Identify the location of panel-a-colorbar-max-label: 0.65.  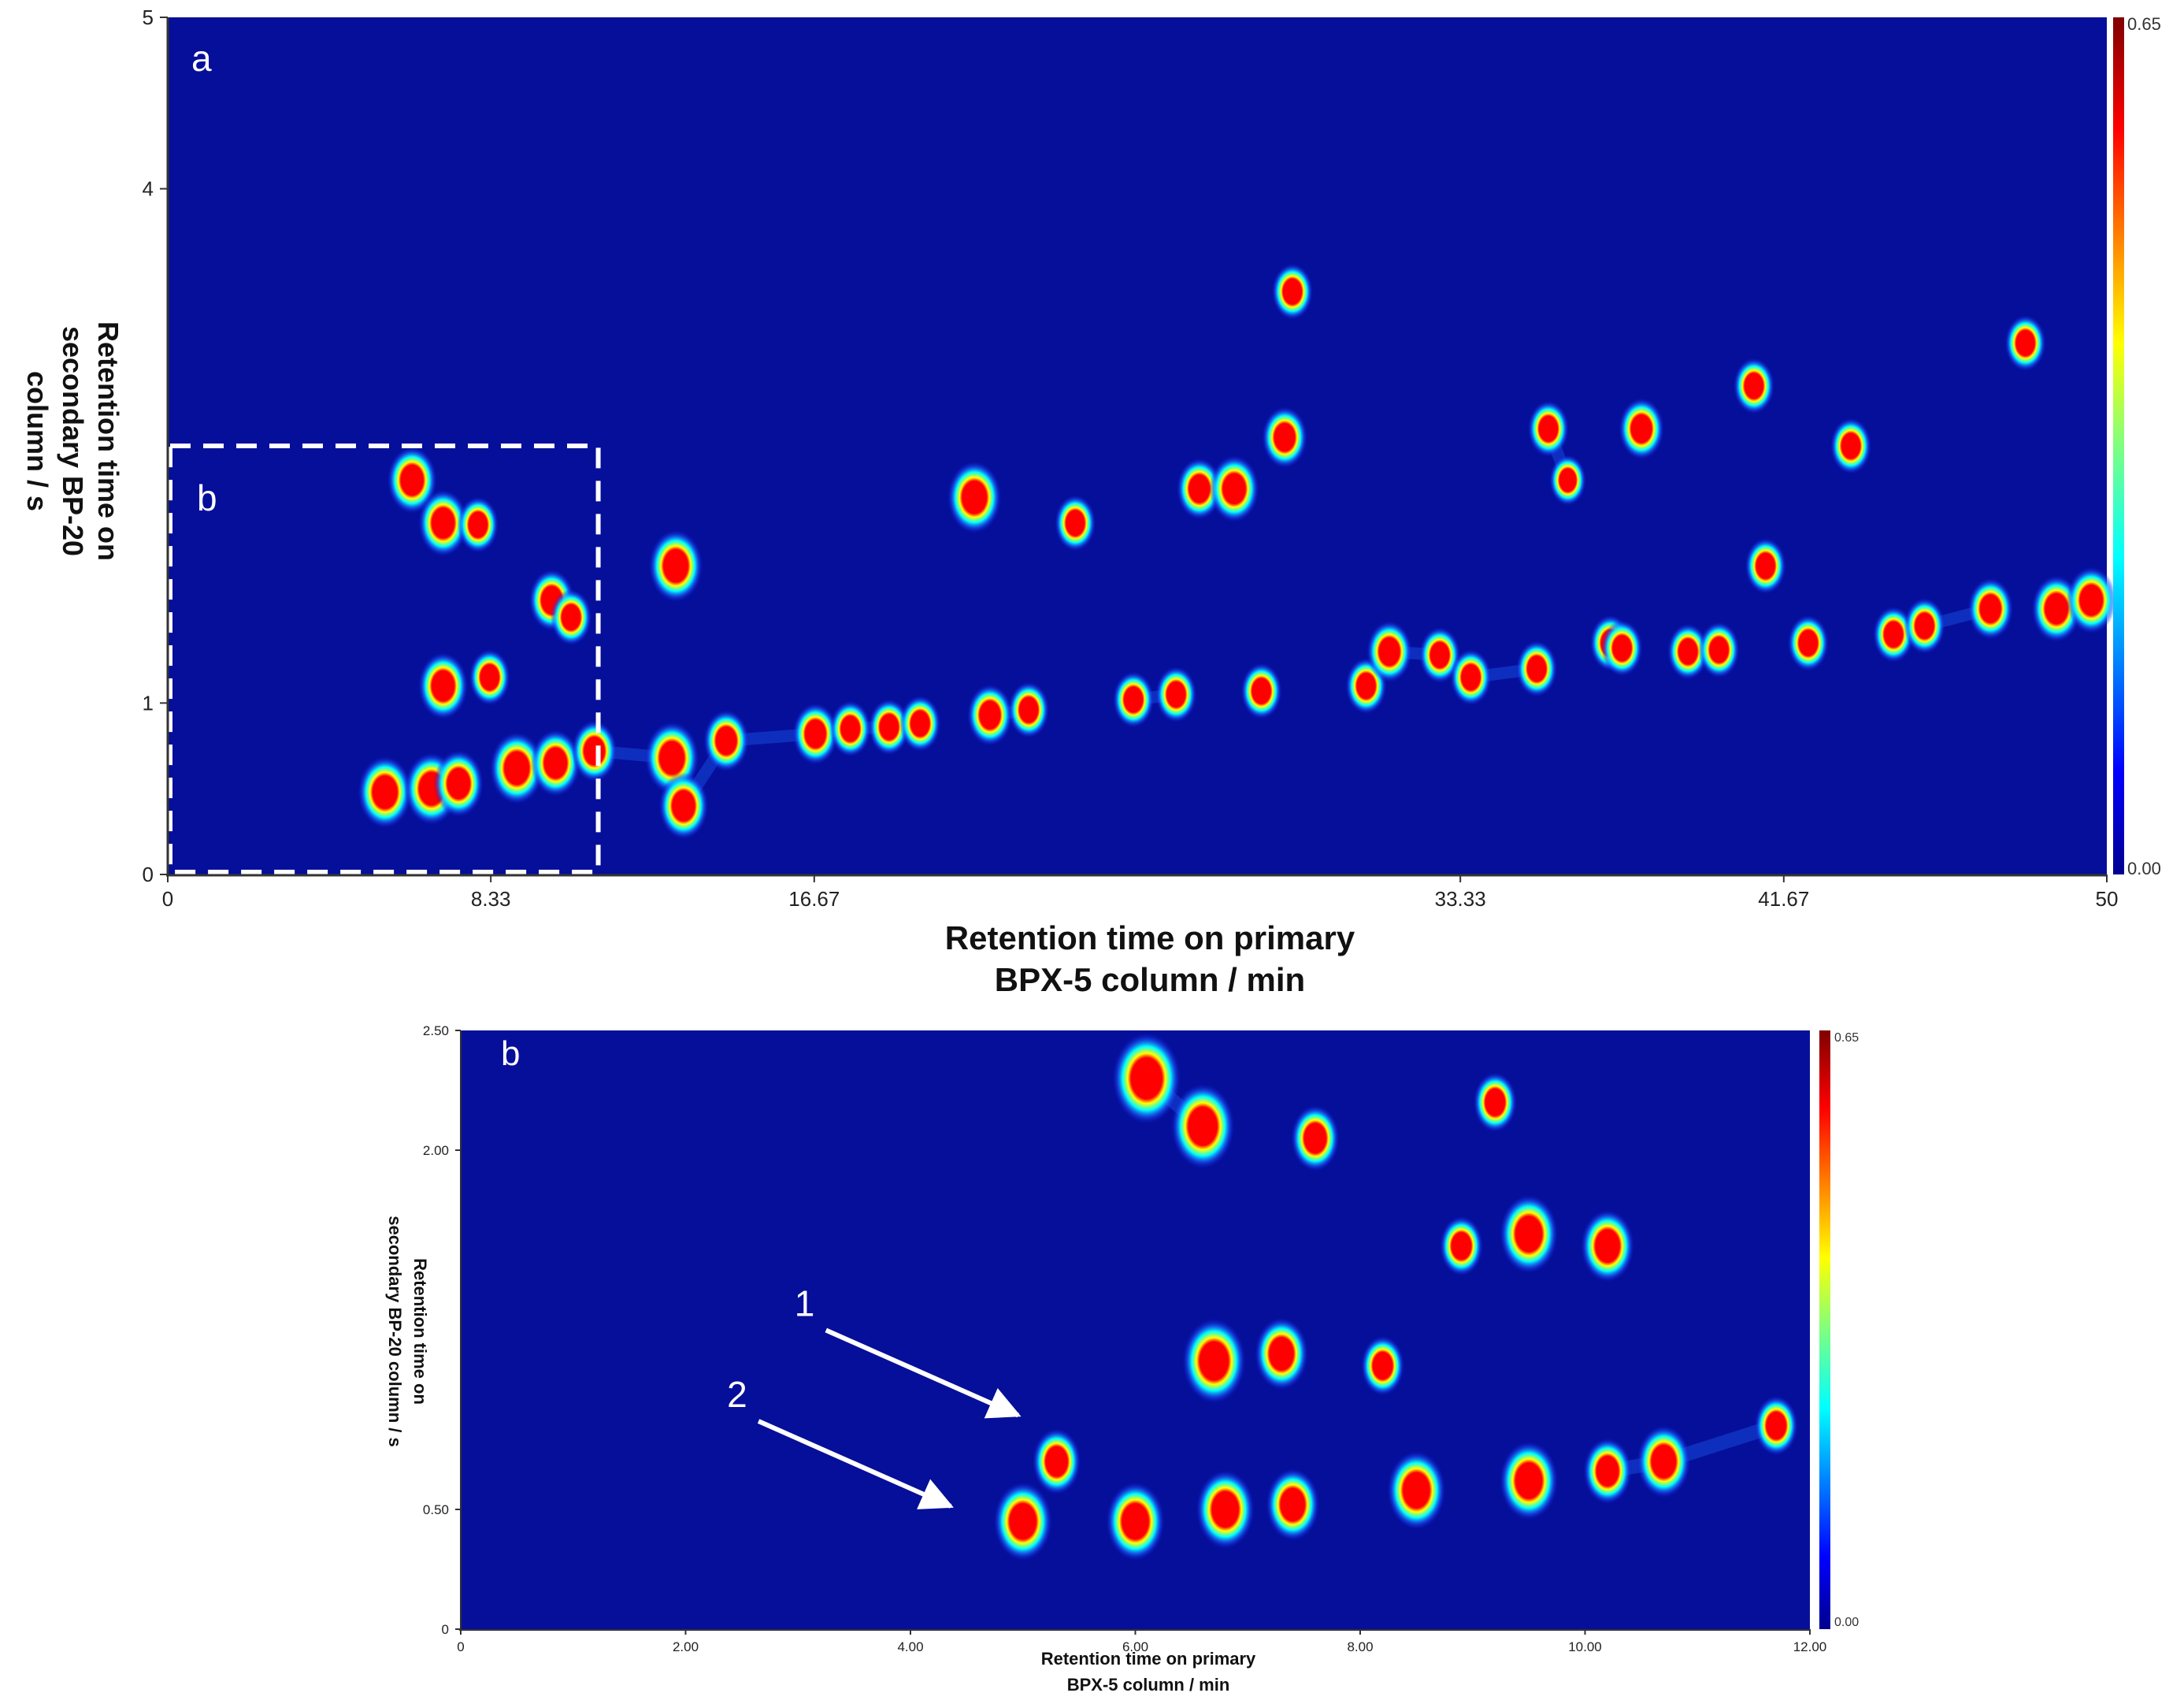
(2144, 24).